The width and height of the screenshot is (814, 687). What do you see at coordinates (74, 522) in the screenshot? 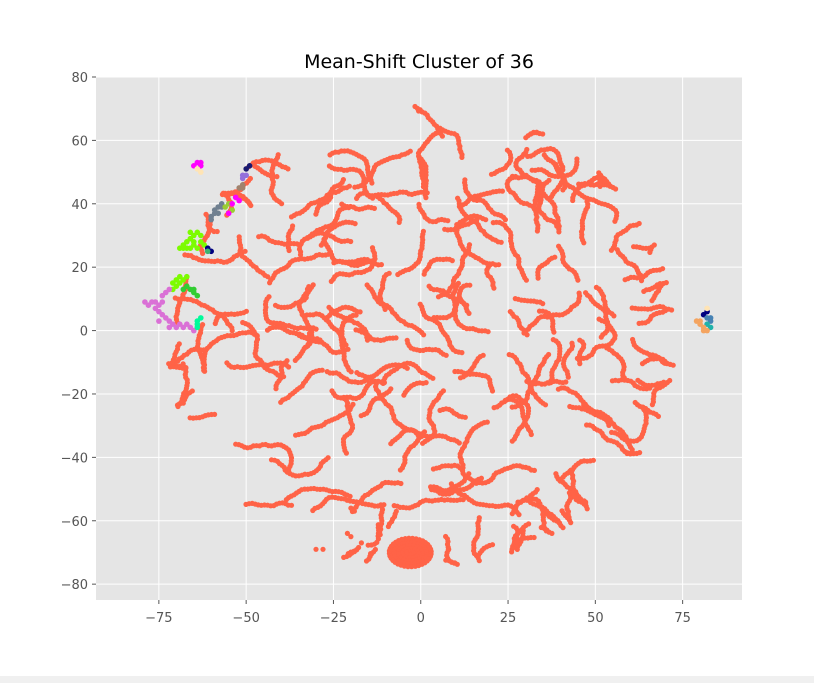
I see `y-tick-label: −60` at bounding box center [74, 522].